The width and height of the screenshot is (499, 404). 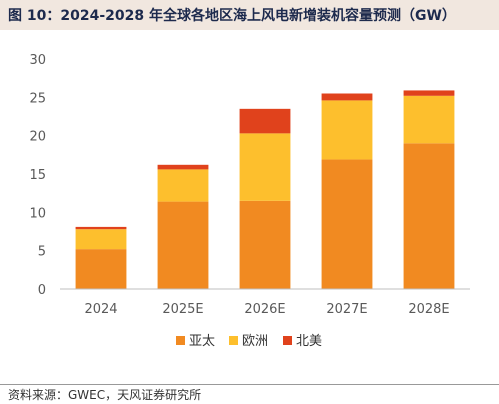 I want to click on source-note: 资料来源：GWEC，天风证券研究所, so click(x=105, y=395).